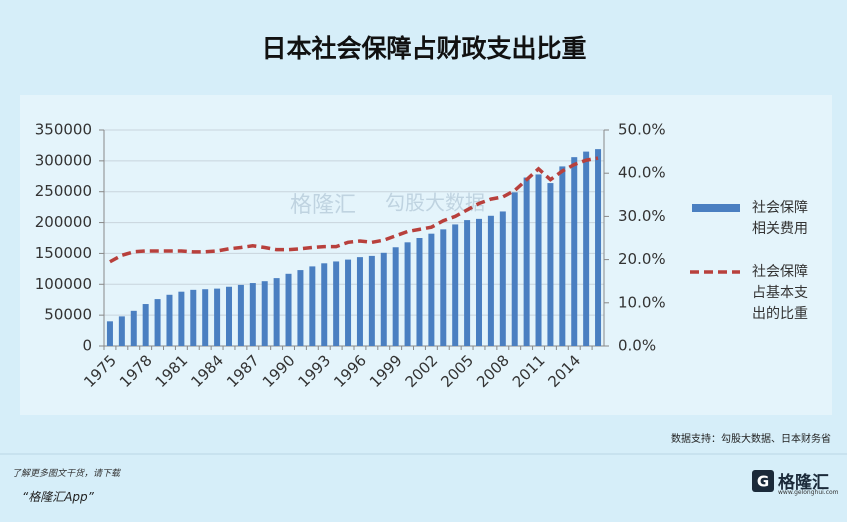 This screenshot has width=847, height=522. What do you see at coordinates (63, 222) in the screenshot?
I see `y-tick-label: 200000` at bounding box center [63, 222].